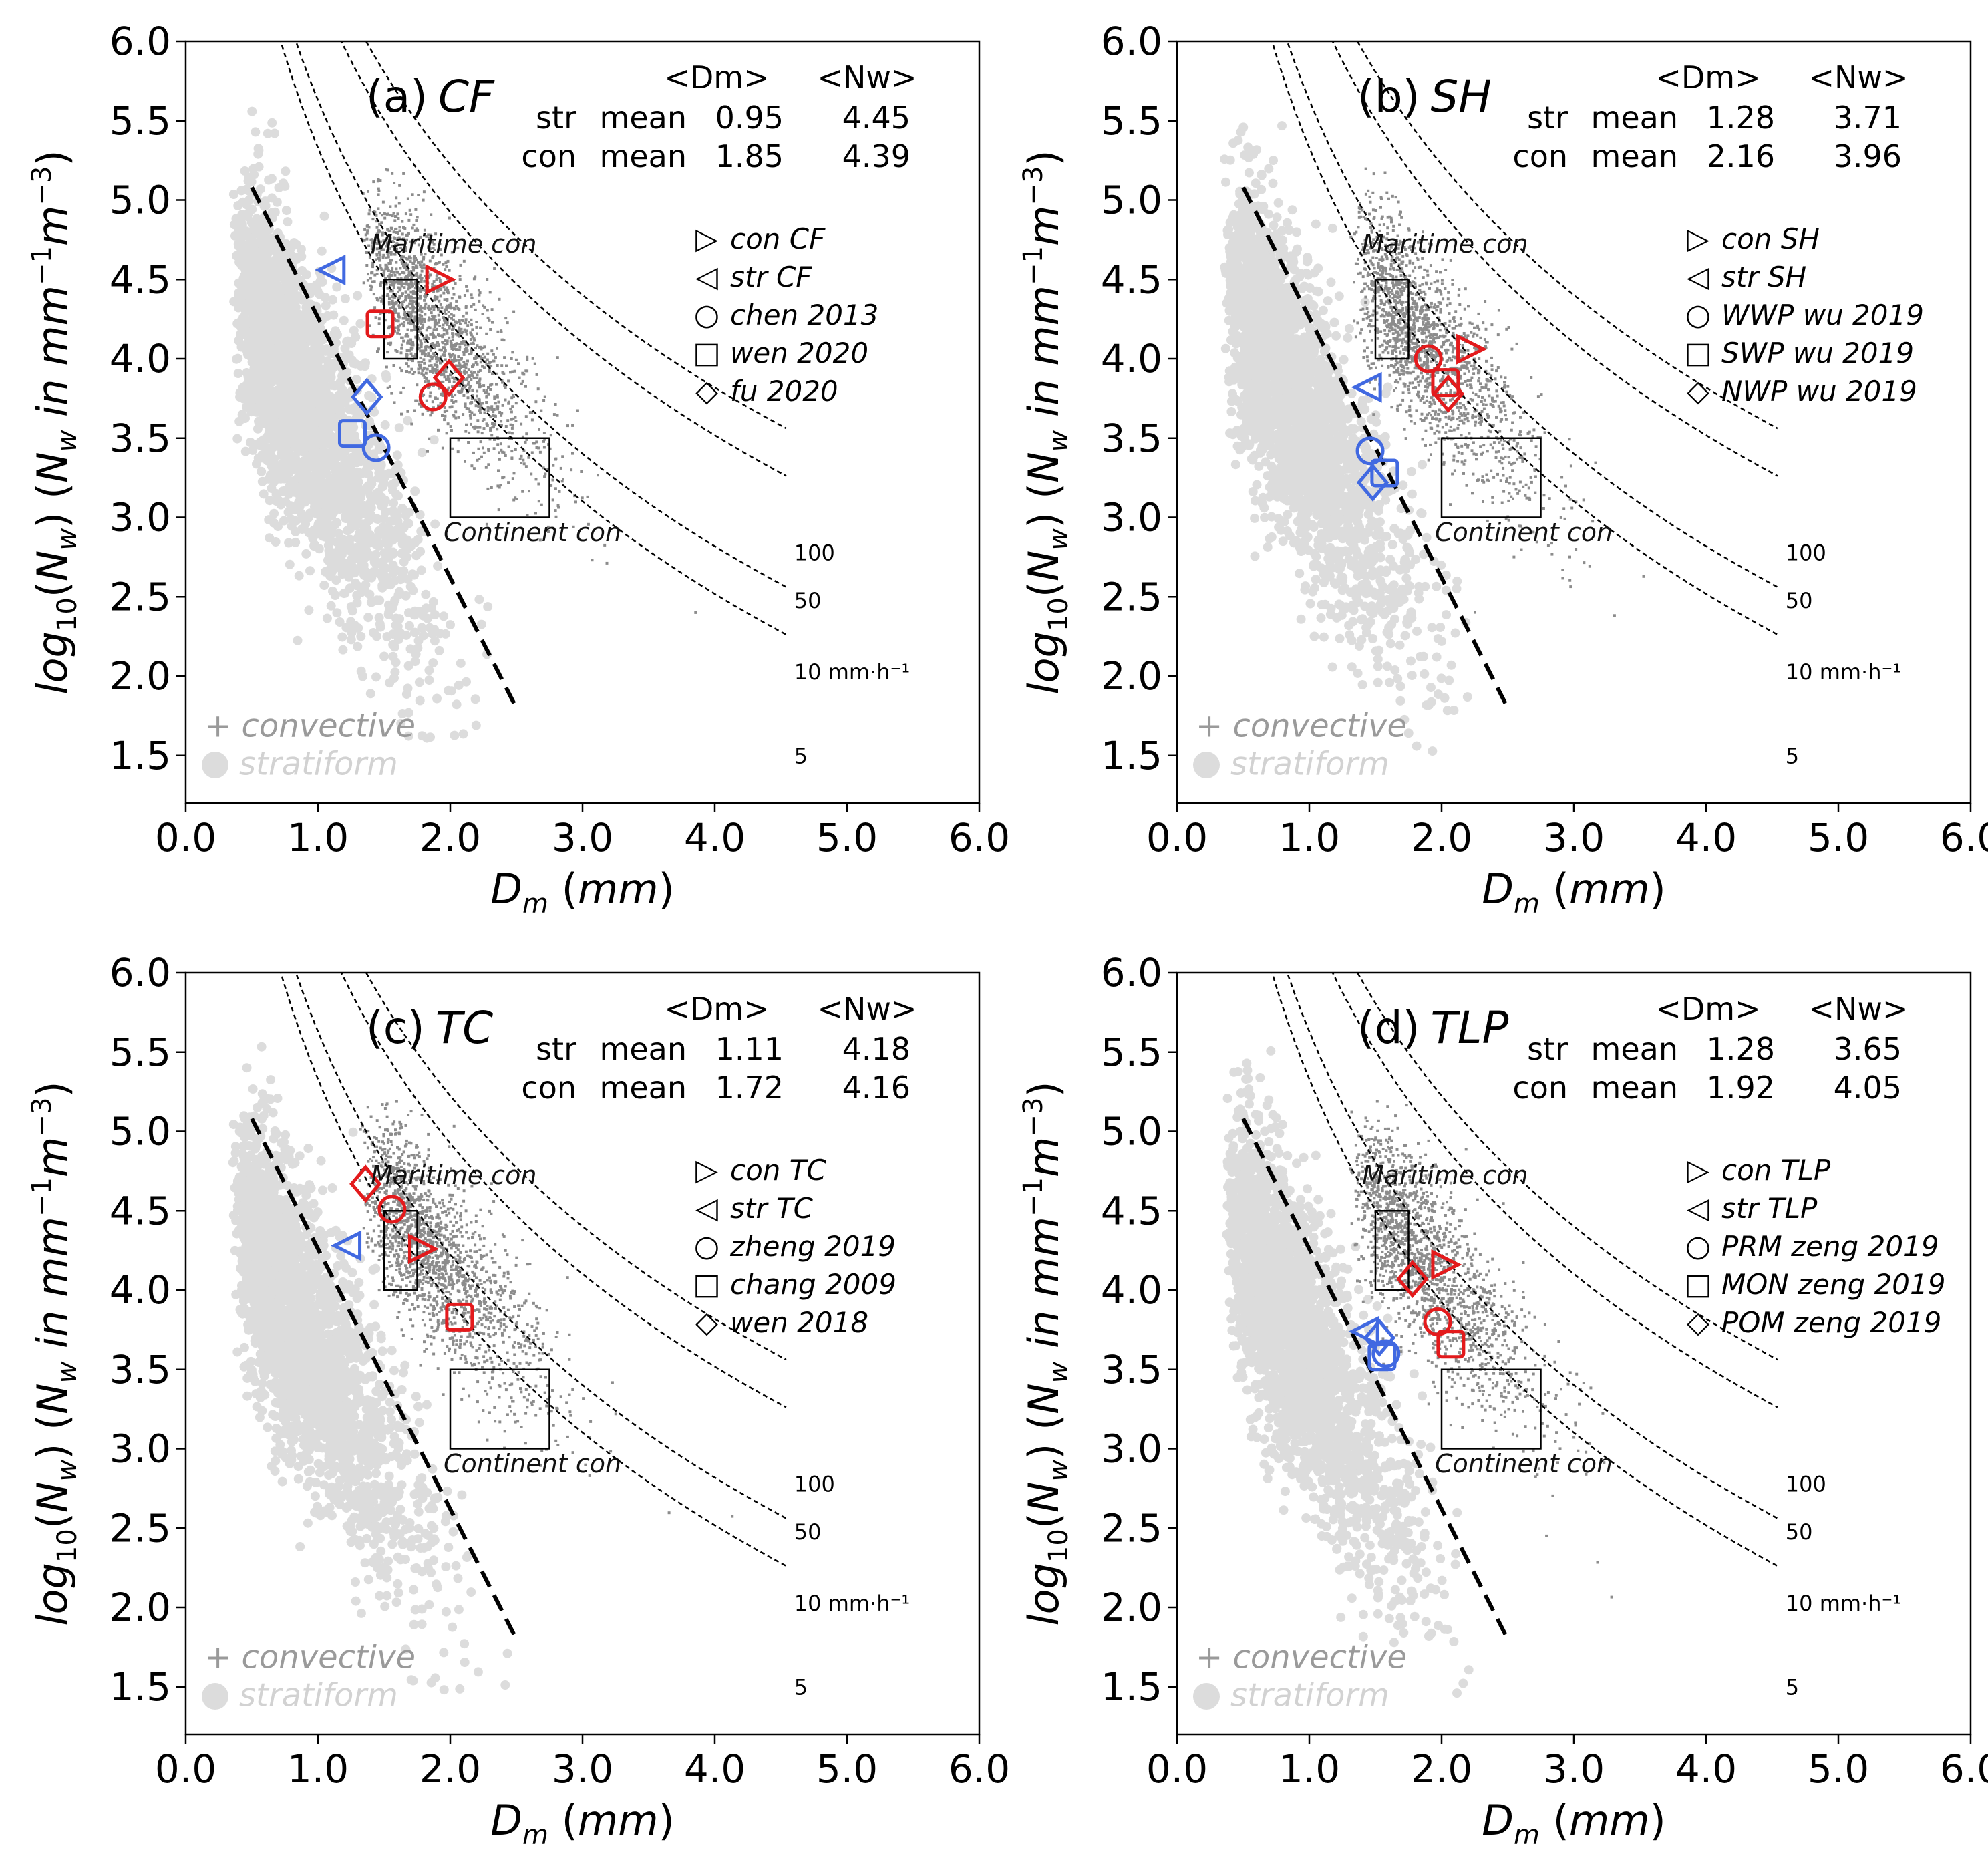 The height and width of the screenshot is (1870, 1988). Describe the element at coordinates (1817, 353) in the screenshot. I see `legend-entry: SWP wu 2019` at that location.